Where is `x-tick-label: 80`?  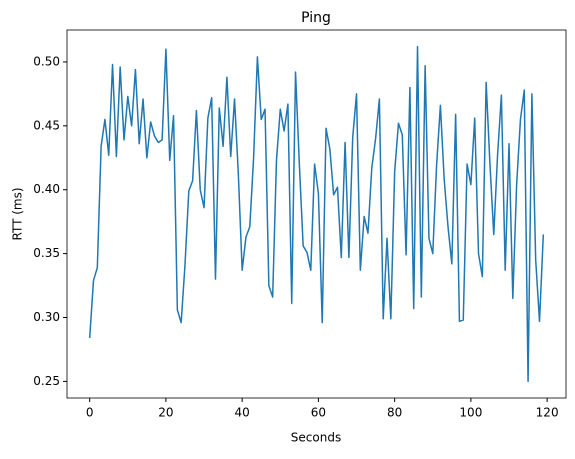 x-tick-label: 80 is located at coordinates (394, 413).